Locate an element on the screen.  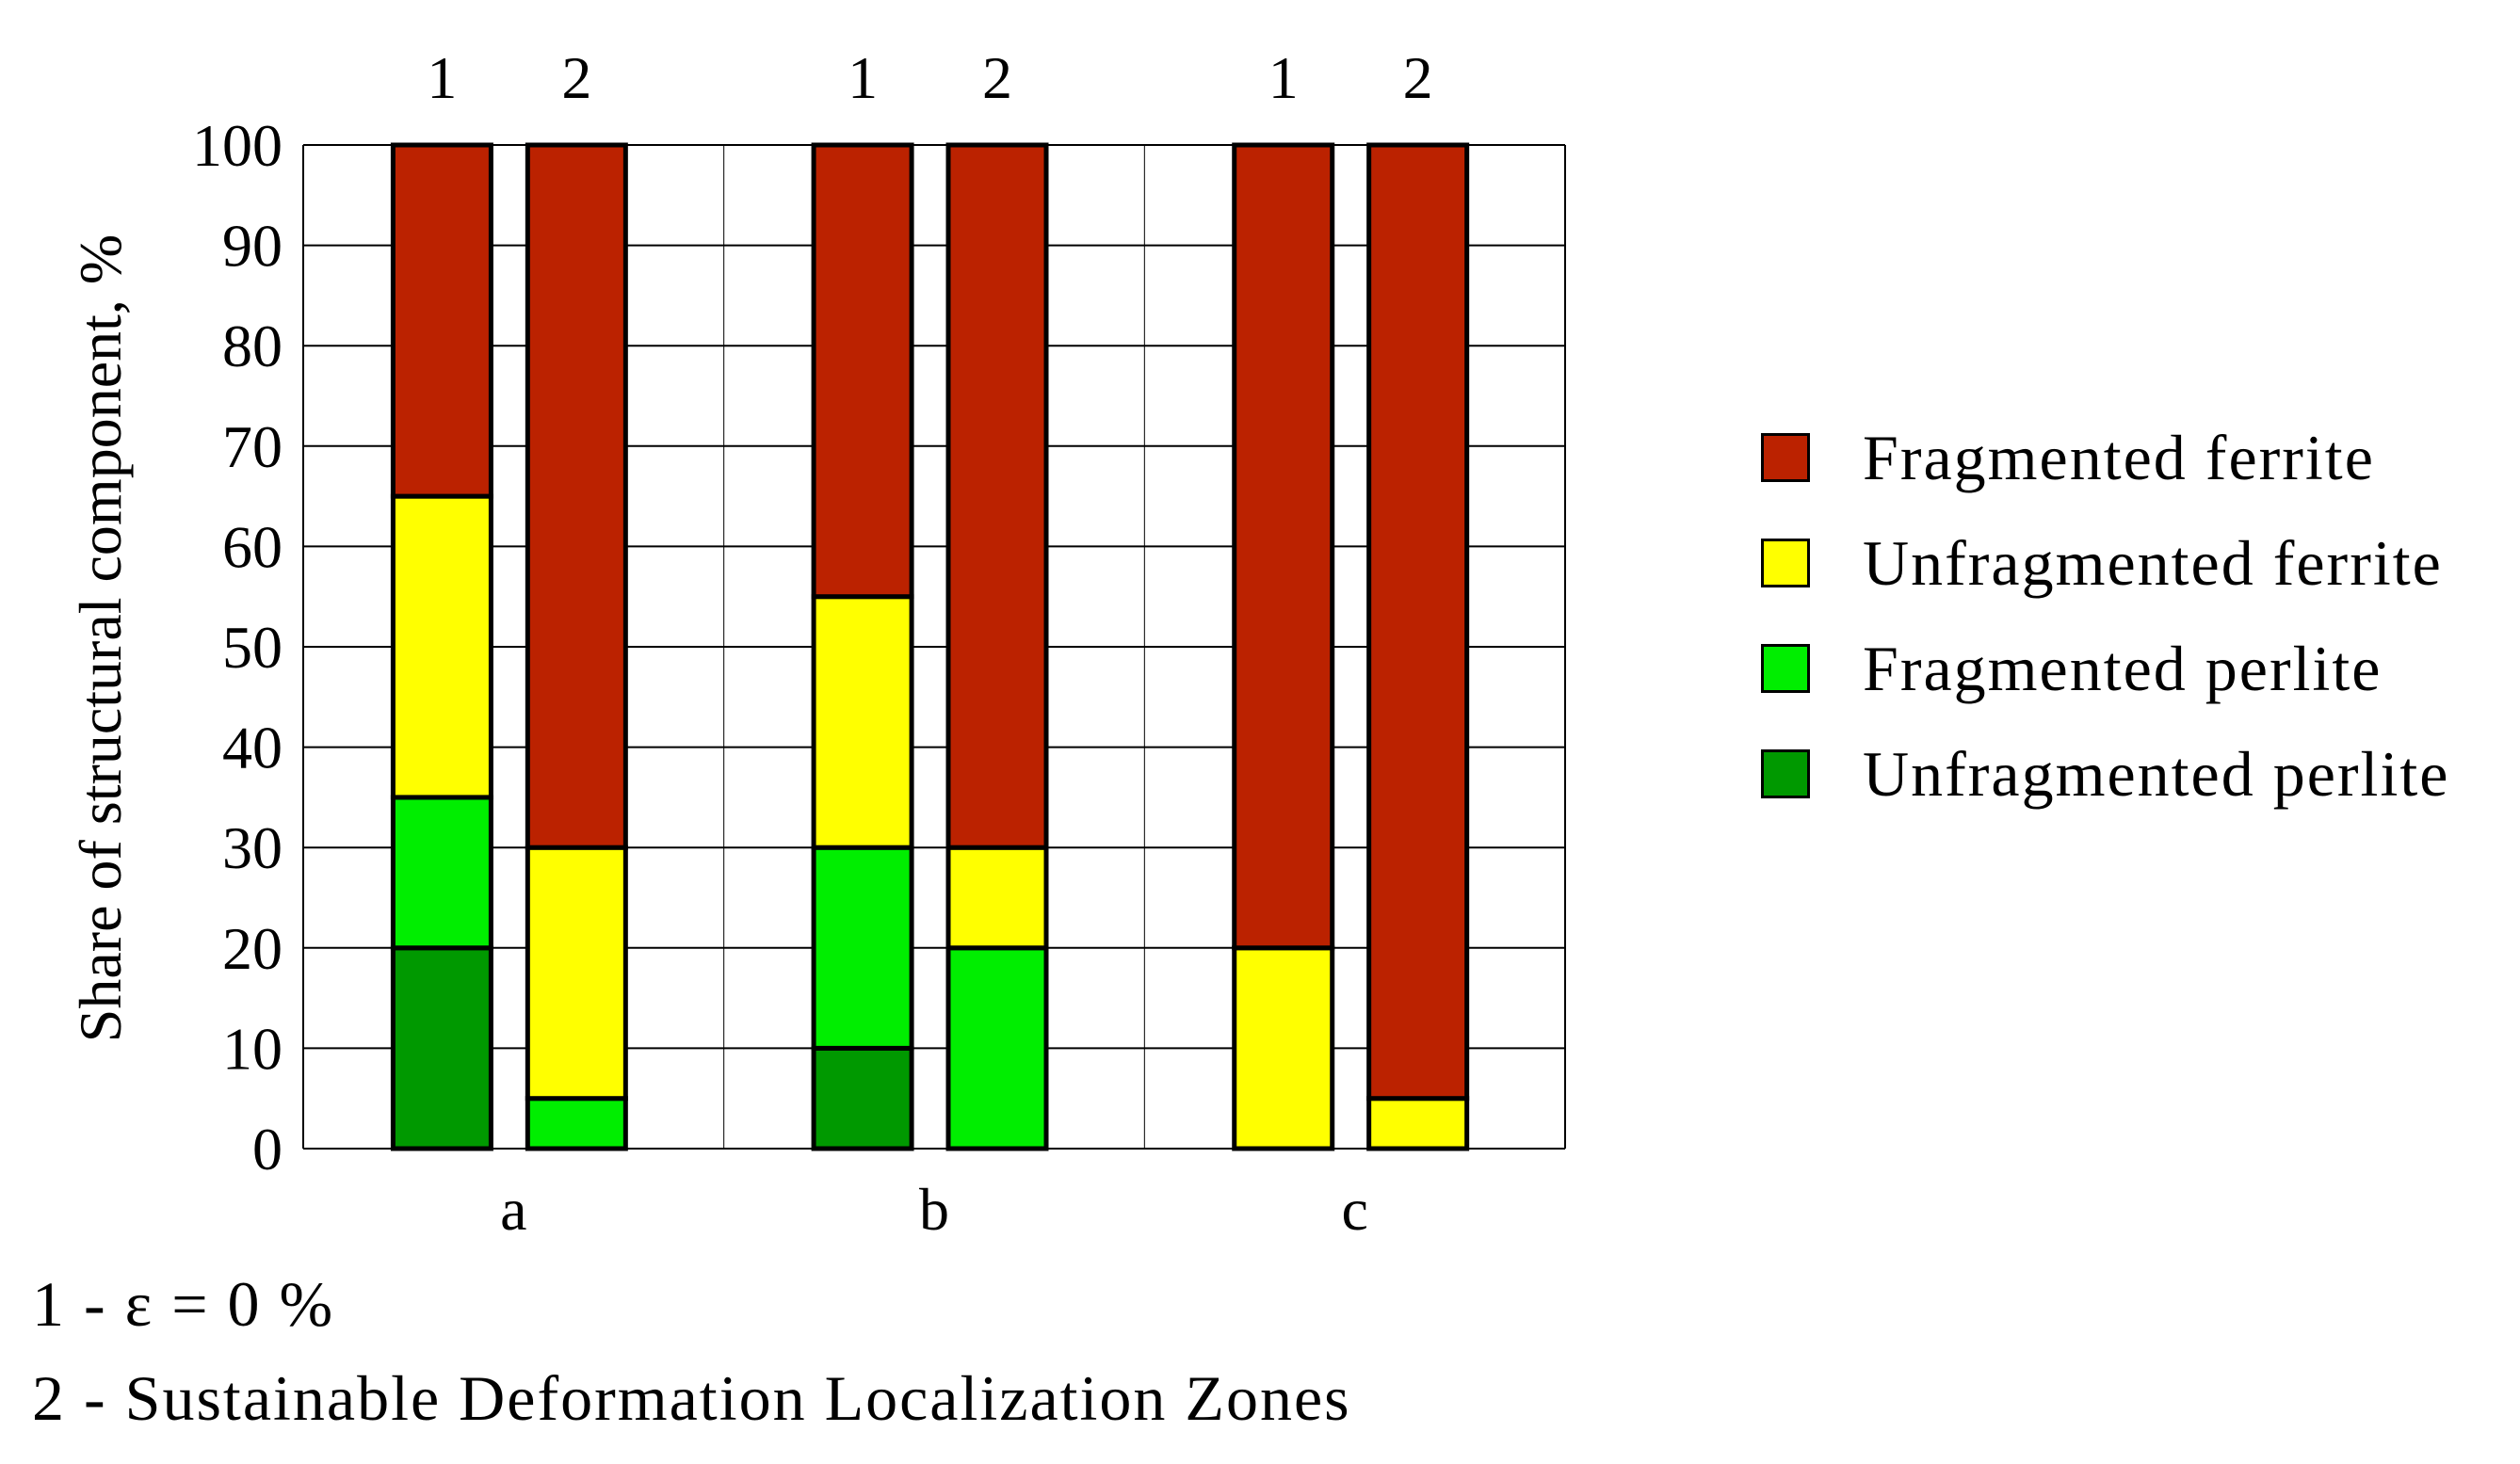
y-tick-label: 60 is located at coordinates (253, 546).